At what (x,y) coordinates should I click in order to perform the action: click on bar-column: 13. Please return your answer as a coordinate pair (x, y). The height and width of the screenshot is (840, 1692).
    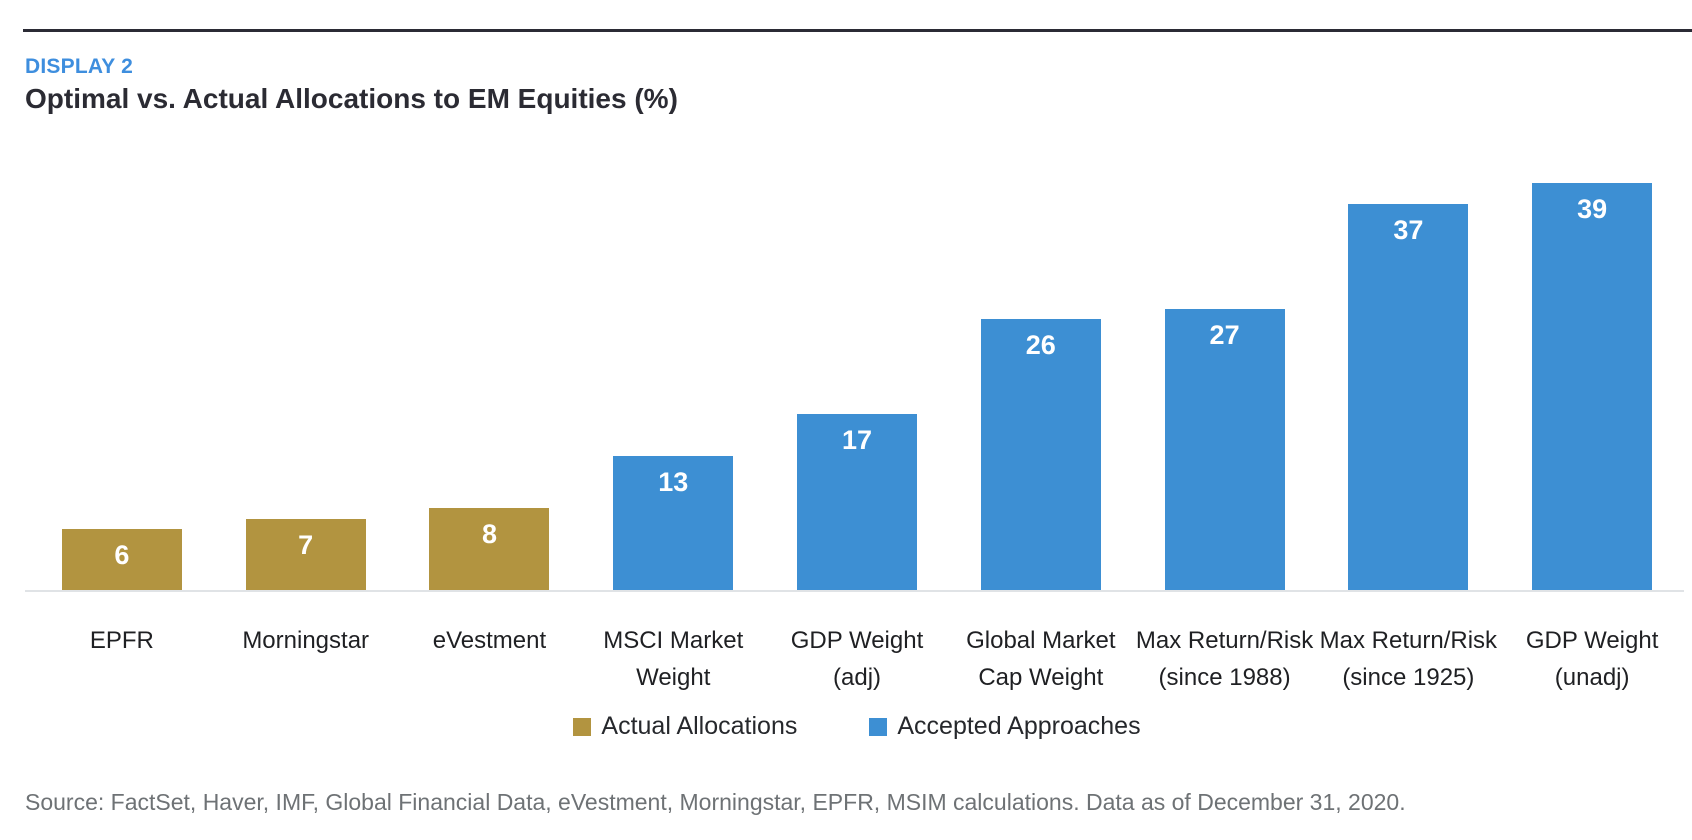
    Looking at the image, I should click on (673, 376).